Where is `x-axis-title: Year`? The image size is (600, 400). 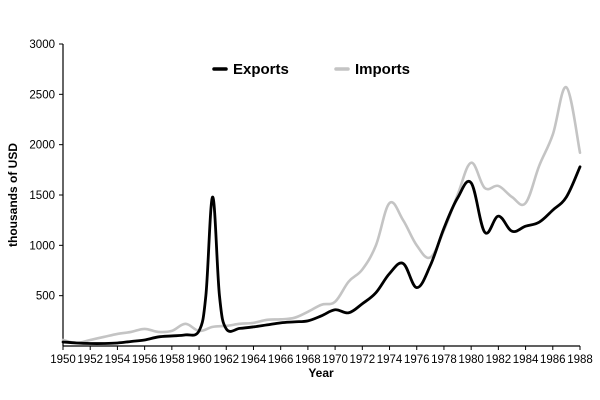 x-axis-title: Year is located at coordinates (321, 373).